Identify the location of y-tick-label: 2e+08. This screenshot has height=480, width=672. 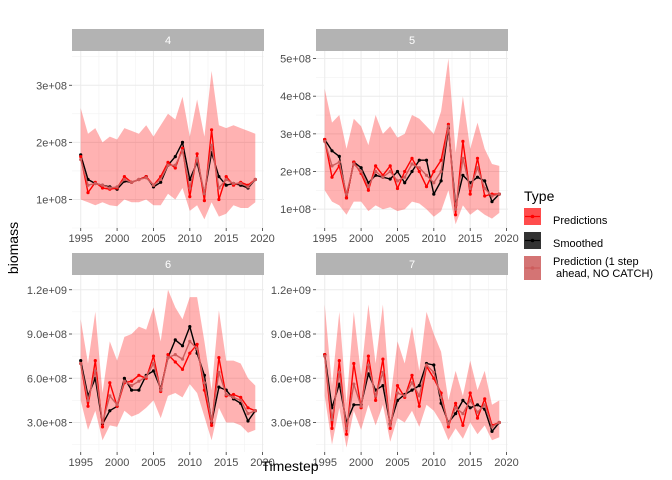
(295, 173).